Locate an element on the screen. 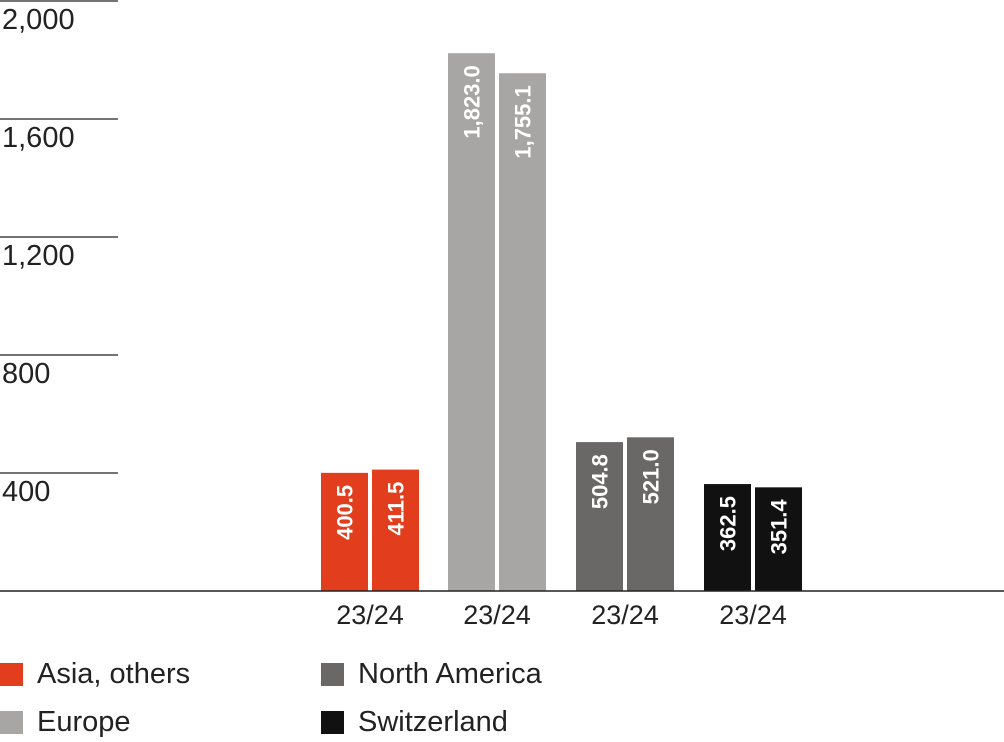  legend-label-switzerland: Switzerland is located at coordinates (433, 721).